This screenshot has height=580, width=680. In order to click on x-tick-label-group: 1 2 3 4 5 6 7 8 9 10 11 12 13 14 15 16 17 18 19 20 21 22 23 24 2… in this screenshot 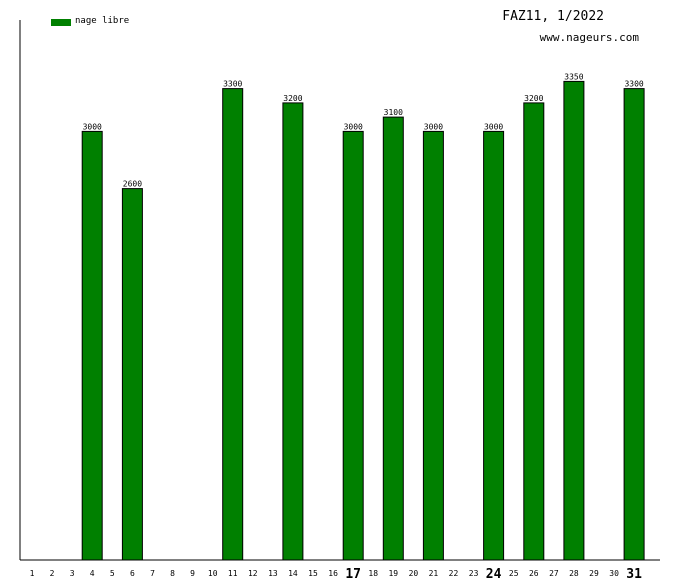, I will do `click(336, 573)`.